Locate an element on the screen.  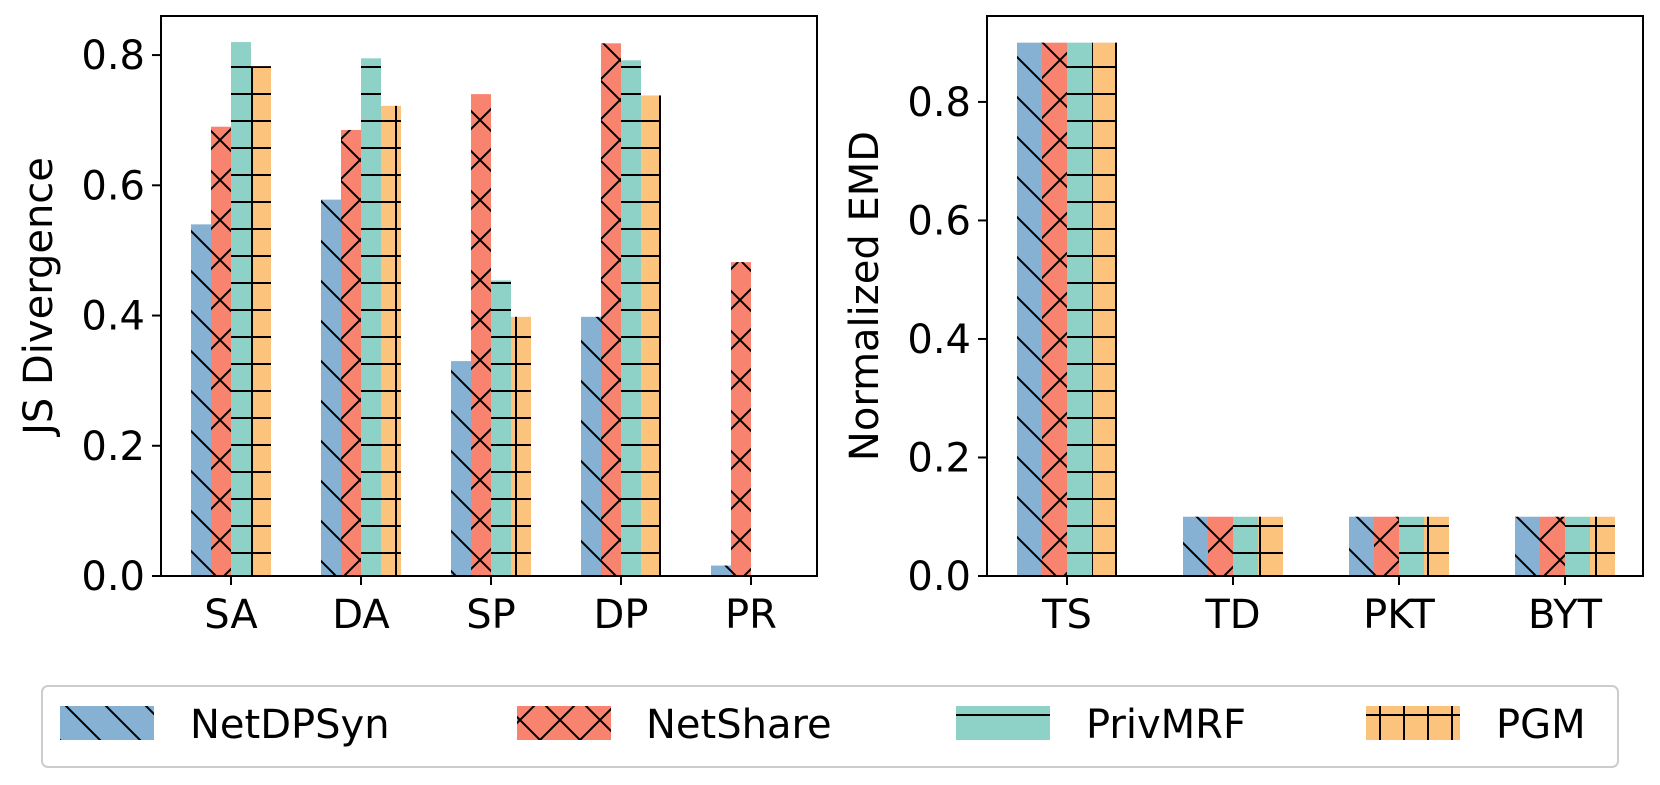
normalized-emd-bar-pkt-netdpsyn-hatch is located at coordinates (1361, 546).